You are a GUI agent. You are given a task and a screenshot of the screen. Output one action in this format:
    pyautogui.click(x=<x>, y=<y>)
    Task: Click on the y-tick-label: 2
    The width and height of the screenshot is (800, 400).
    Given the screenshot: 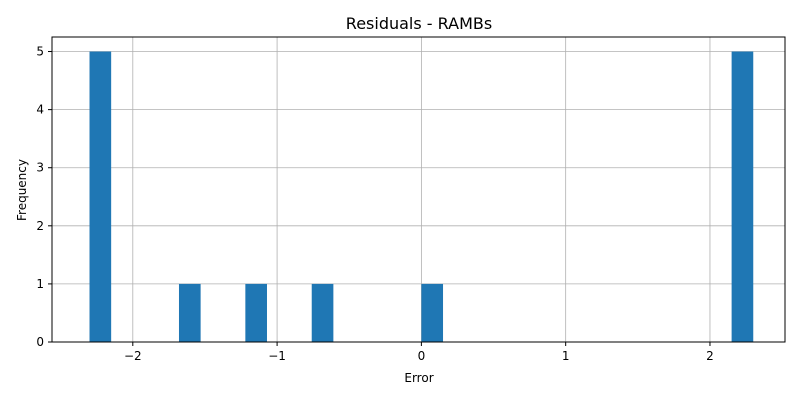 What is the action you would take?
    pyautogui.click(x=40, y=226)
    